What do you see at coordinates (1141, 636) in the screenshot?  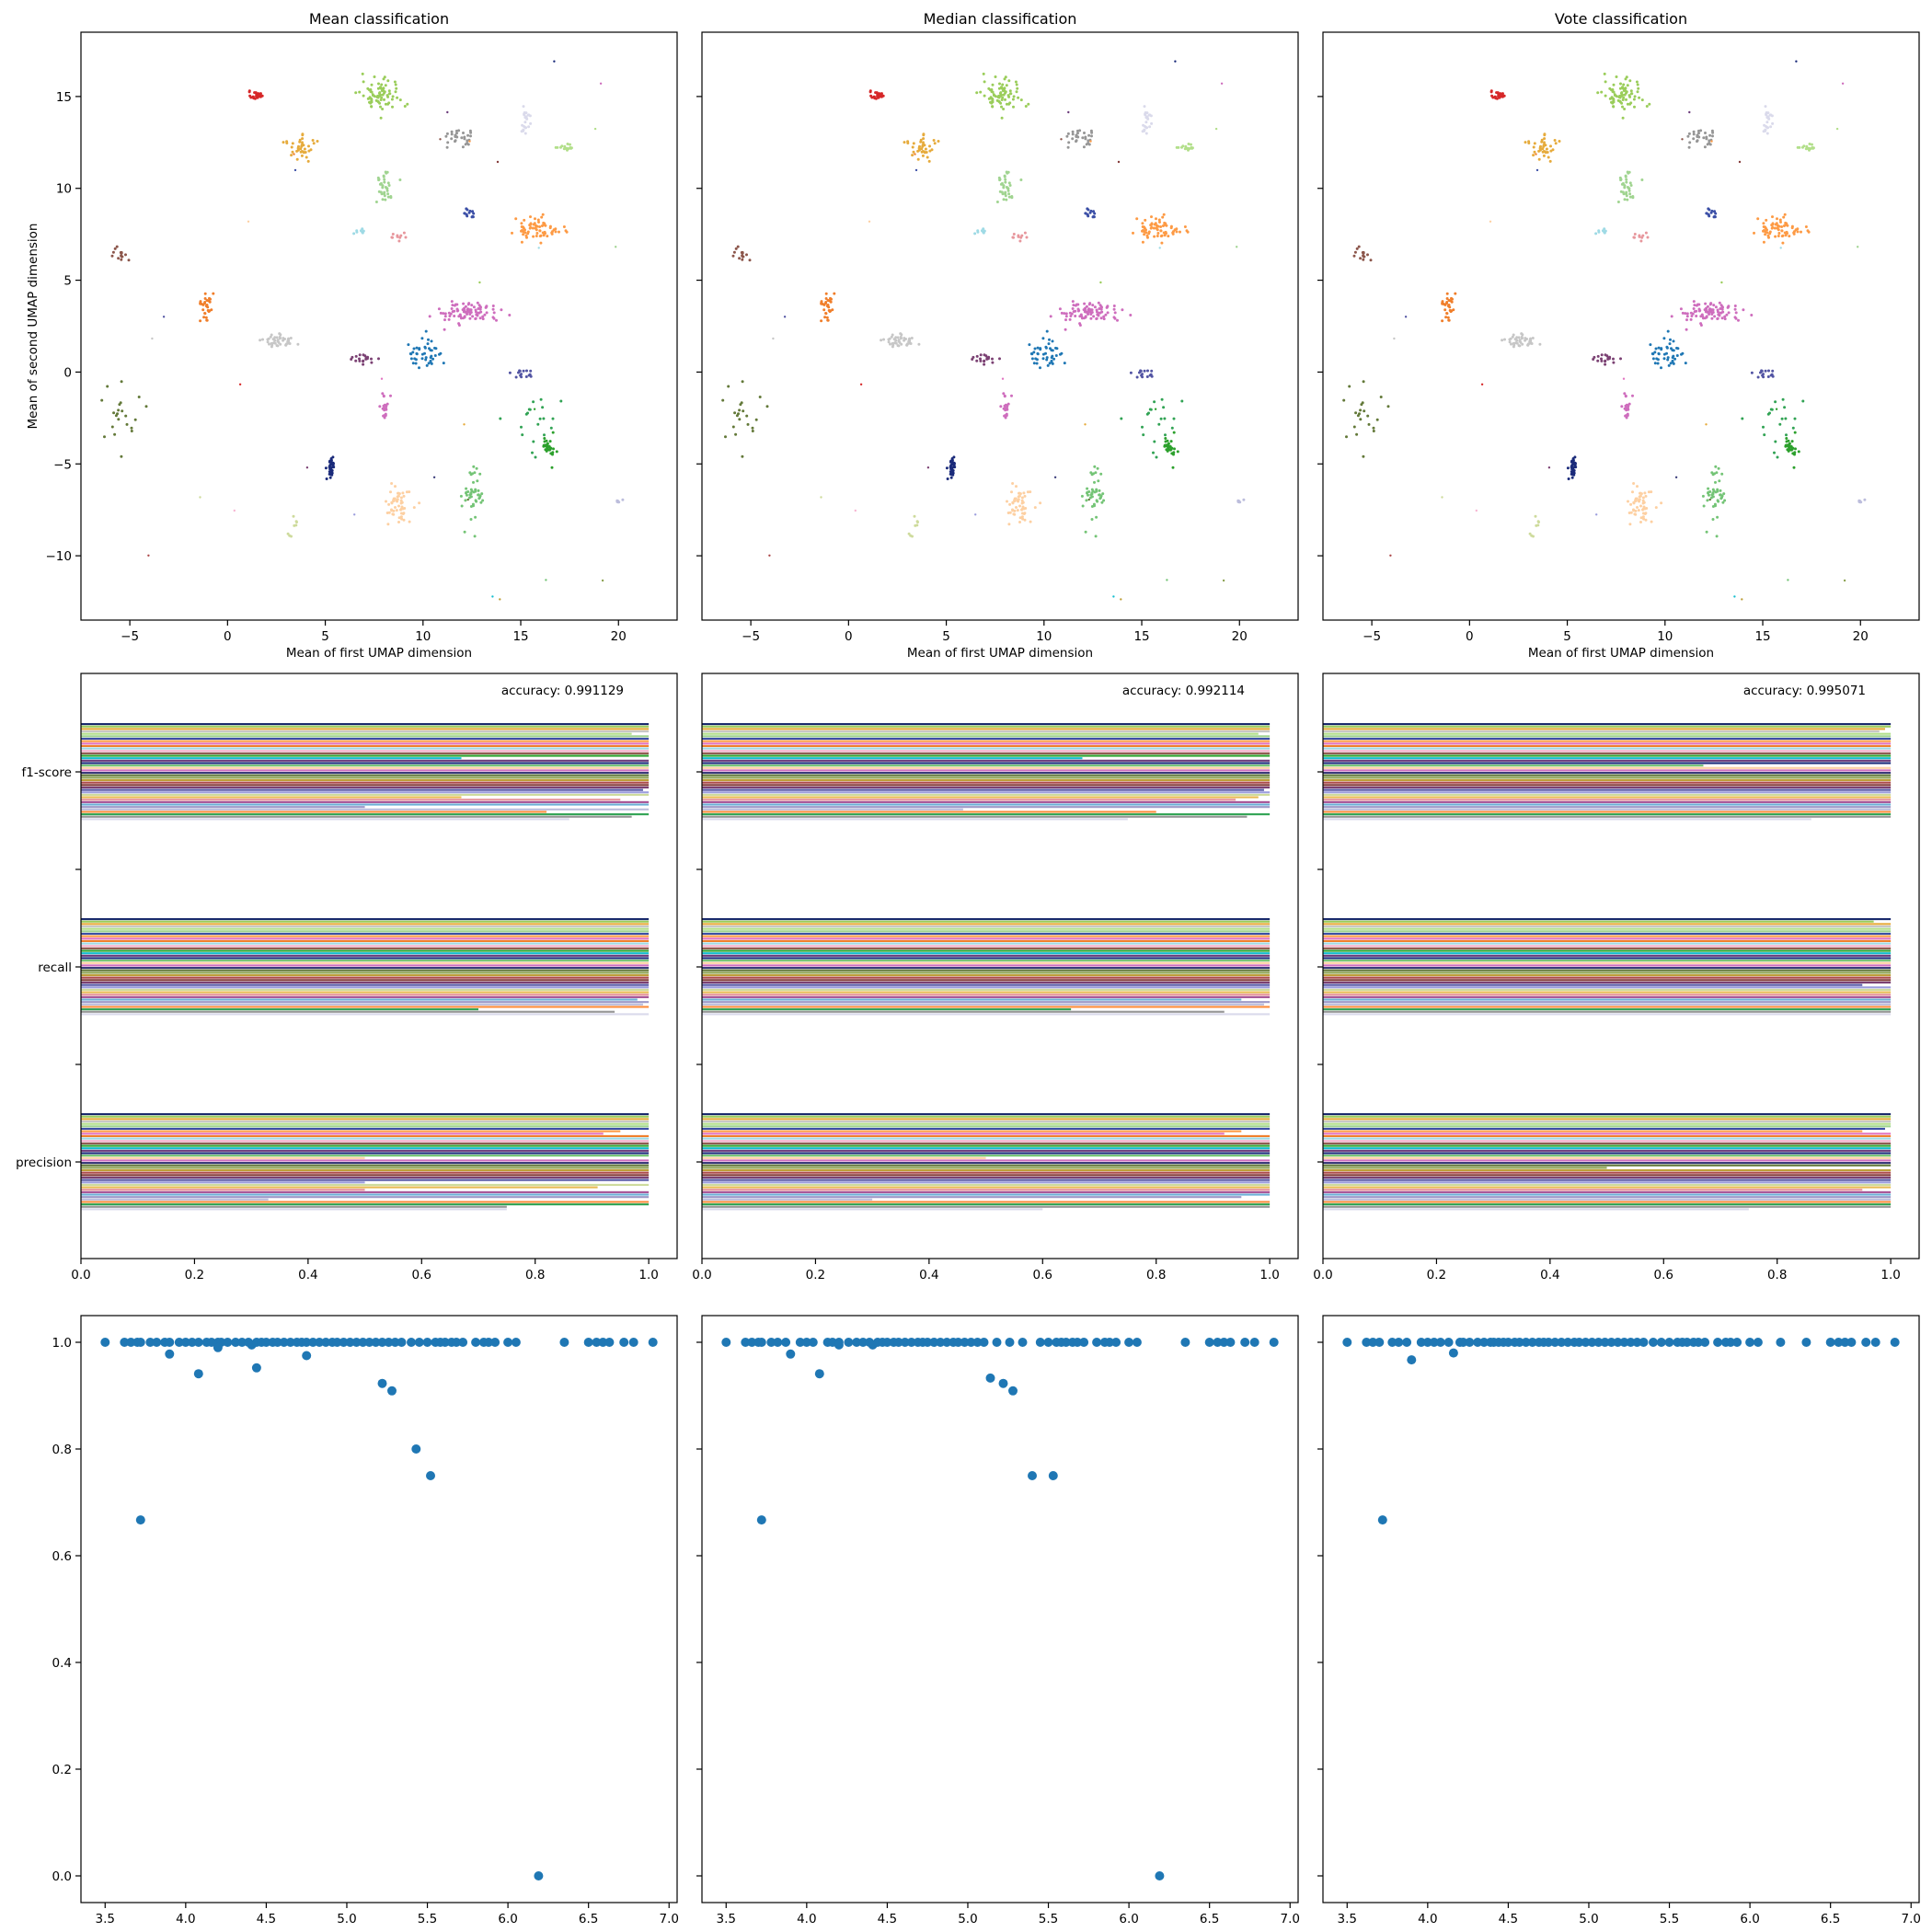 I see `x-tick-label: 15` at bounding box center [1141, 636].